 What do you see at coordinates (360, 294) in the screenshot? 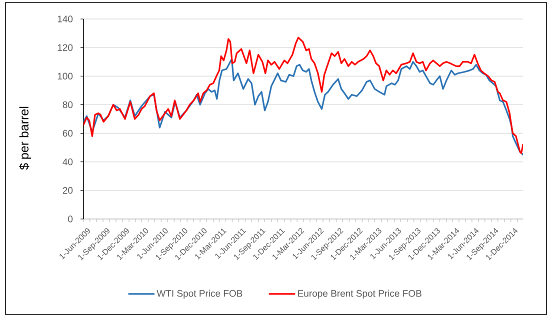
I see `legend-label: Europe Brent Spot Price FOB` at bounding box center [360, 294].